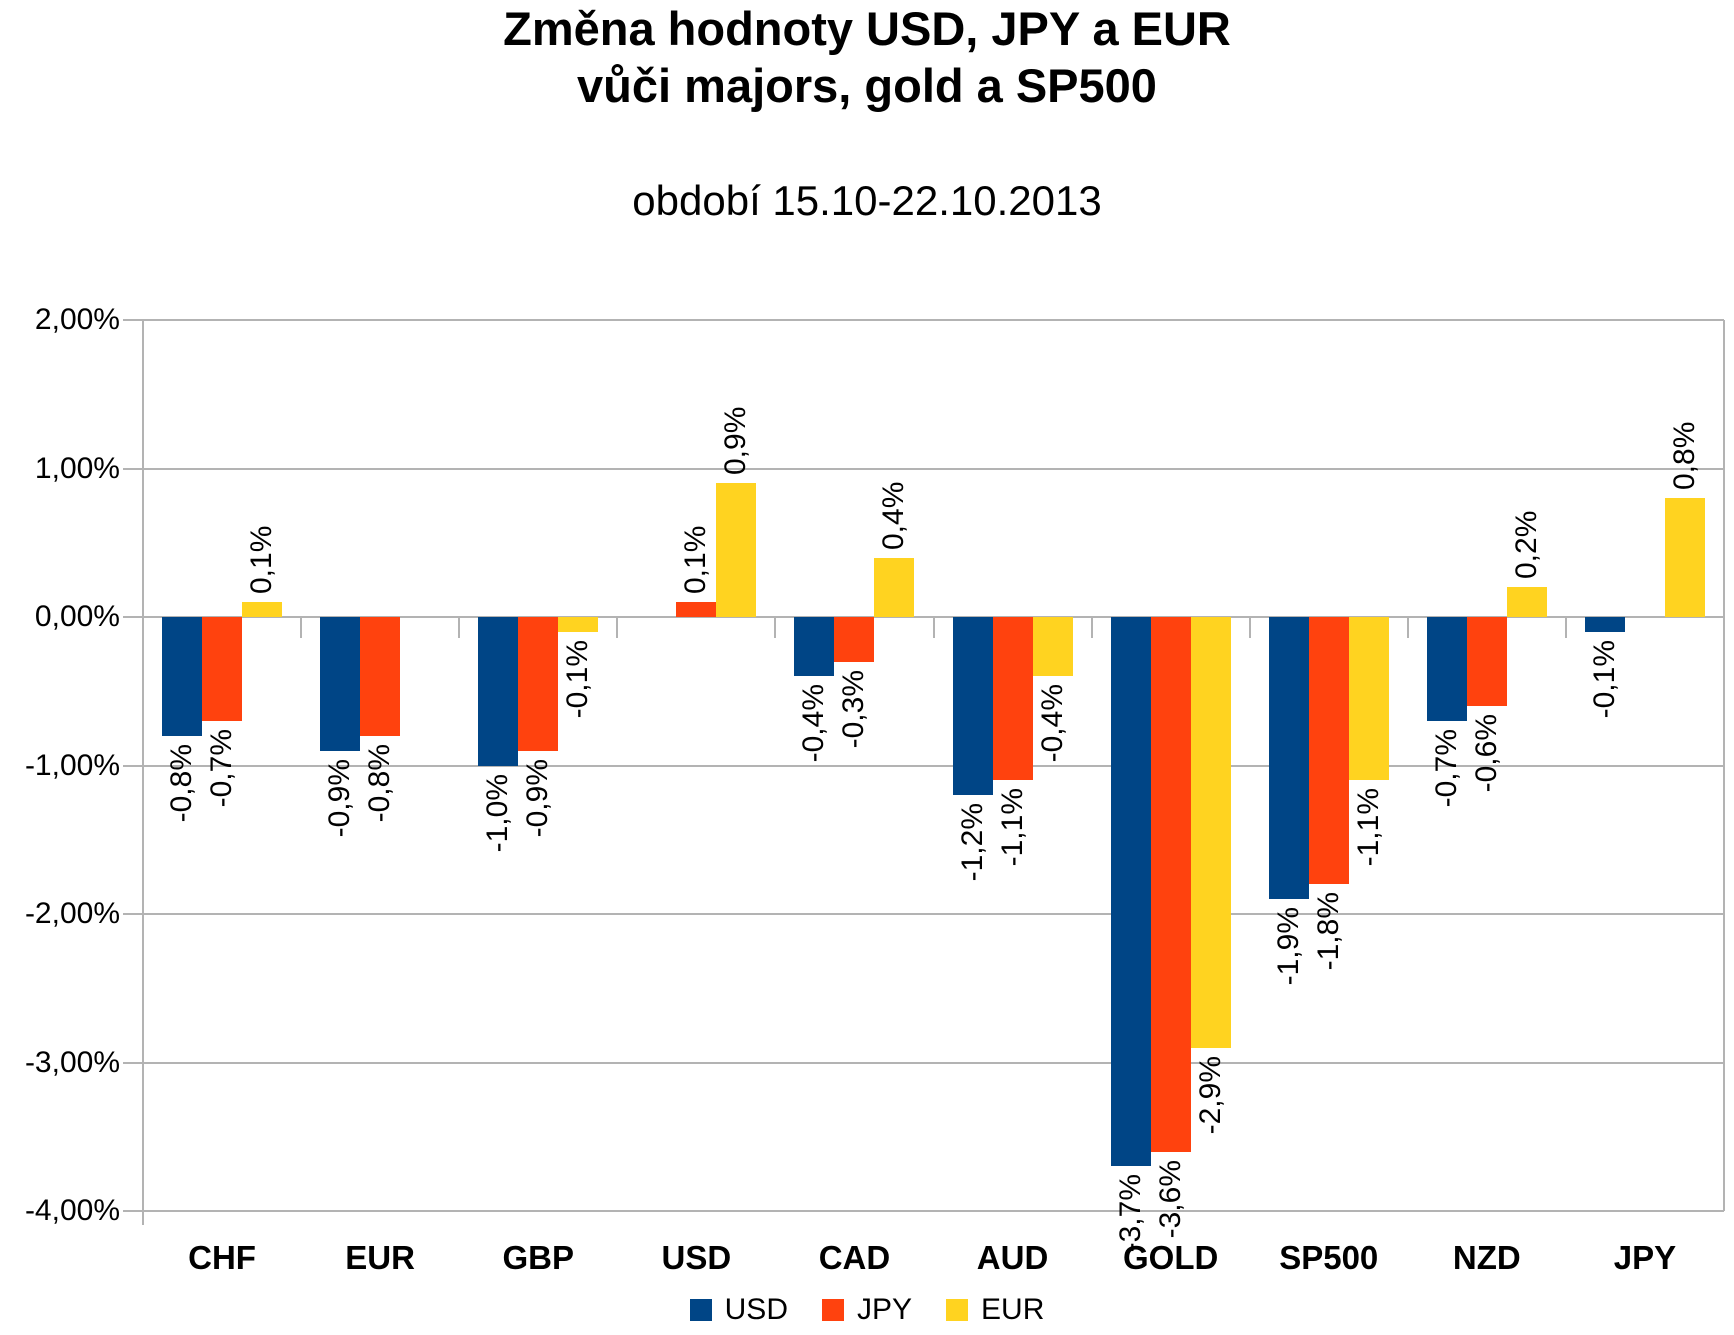  Describe the element at coordinates (1486, 662) in the screenshot. I see `bar-jpy-nzd` at that location.